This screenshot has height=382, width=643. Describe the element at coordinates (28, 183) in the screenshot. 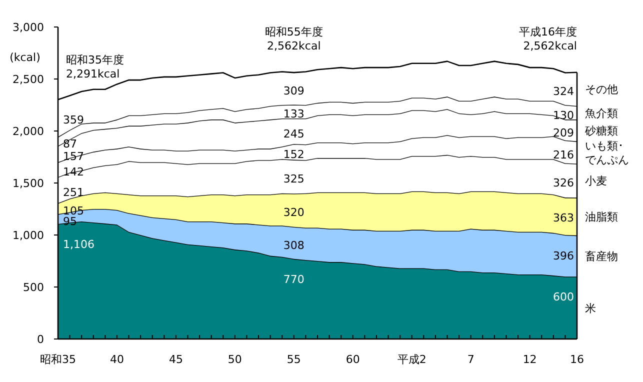

I see `y-tick-label: 1,500` at that location.